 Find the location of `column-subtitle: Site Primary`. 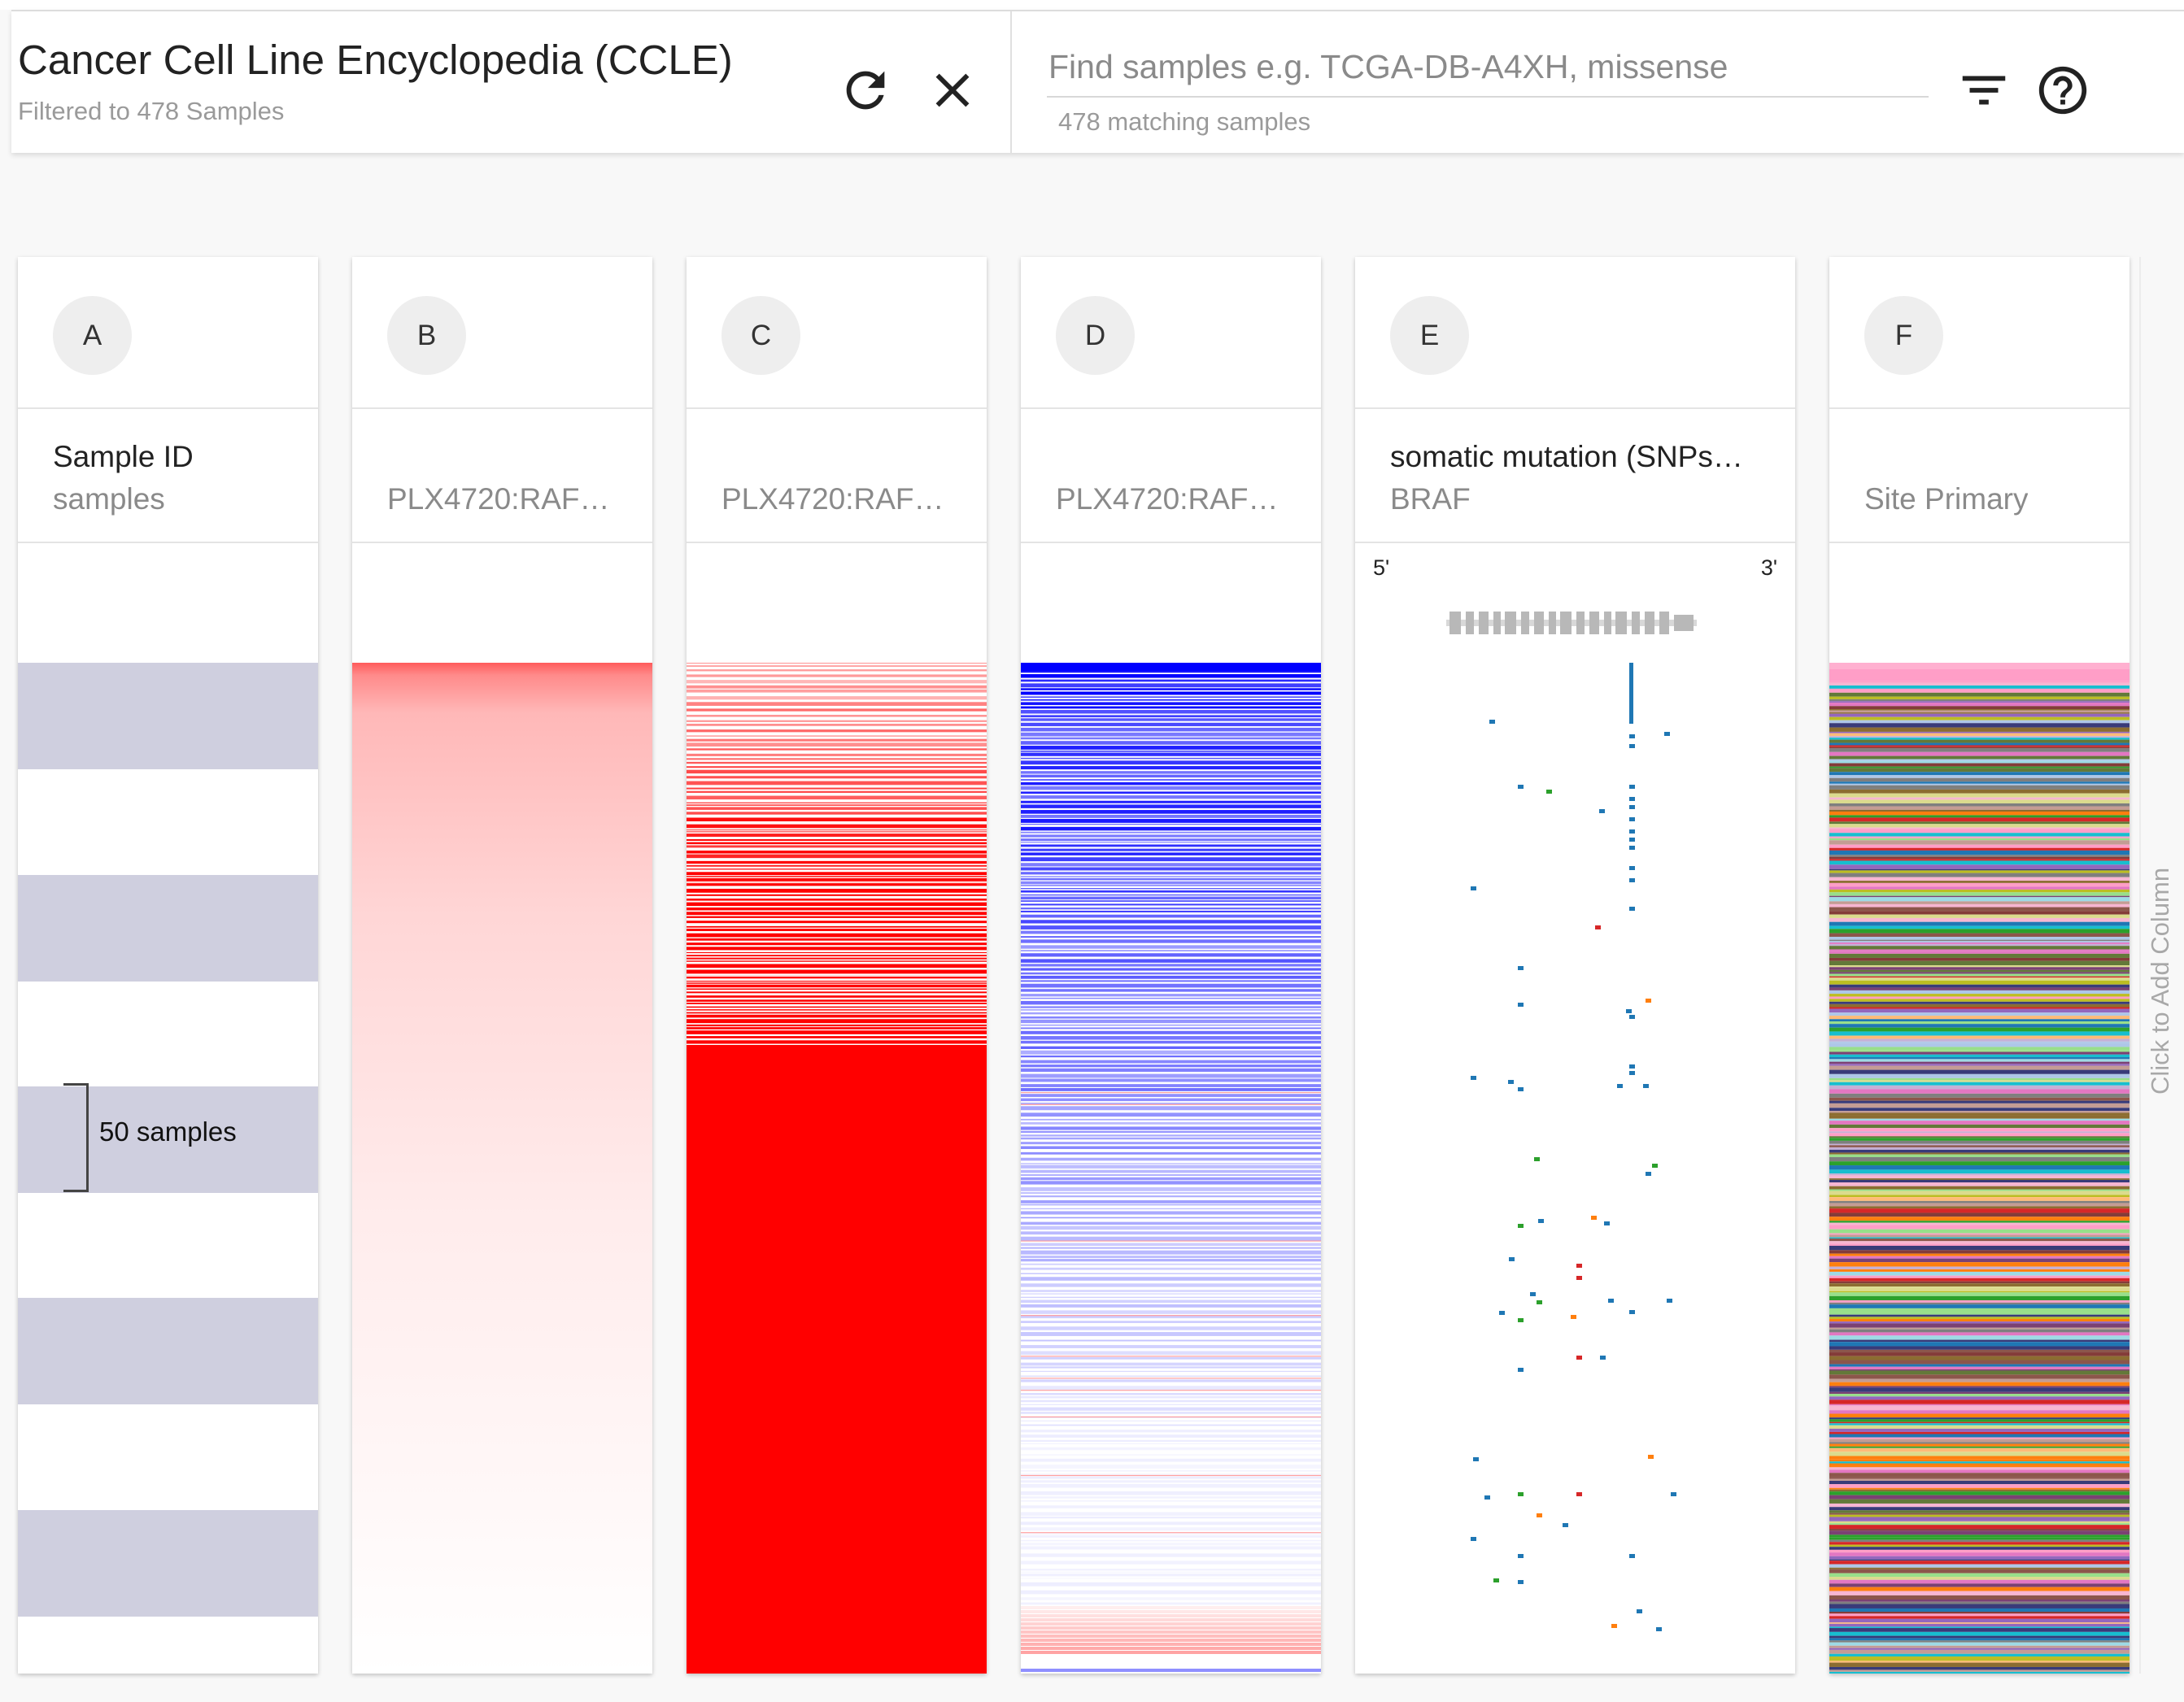

column-subtitle: Site Primary is located at coordinates (1947, 499).